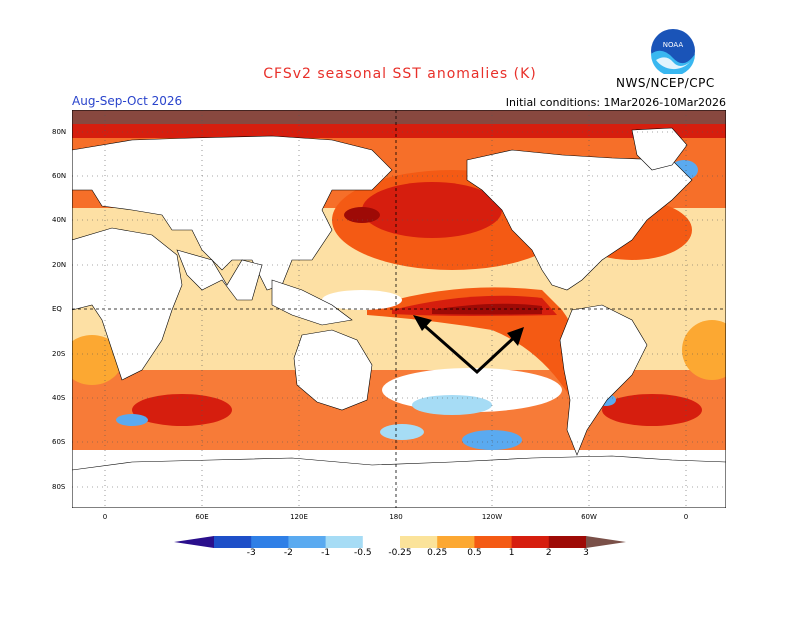  What do you see at coordinates (665, 83) in the screenshot?
I see `agency-label: NWS/NCEP/CPC` at bounding box center [665, 83].